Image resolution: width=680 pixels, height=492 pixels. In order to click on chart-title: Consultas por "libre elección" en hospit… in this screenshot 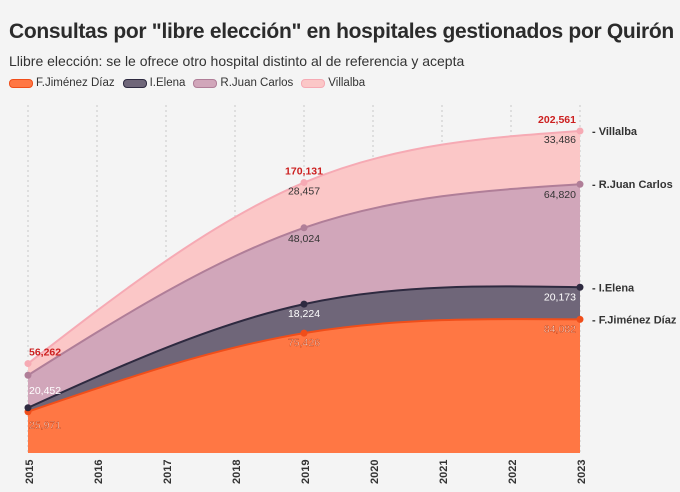, I will do `click(341, 31)`.